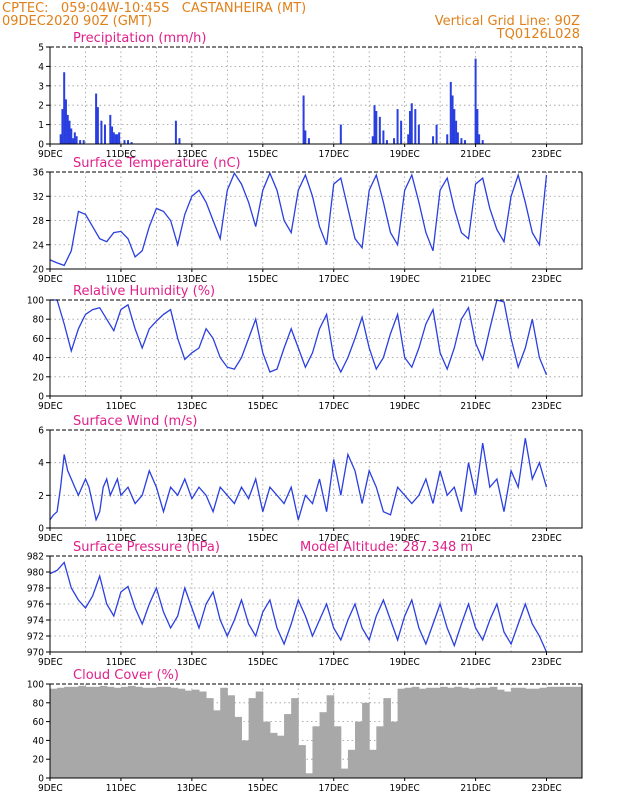 The width and height of the screenshot is (618, 800). What do you see at coordinates (35, 301) in the screenshot?
I see `y-tick-label: 100` at bounding box center [35, 301].